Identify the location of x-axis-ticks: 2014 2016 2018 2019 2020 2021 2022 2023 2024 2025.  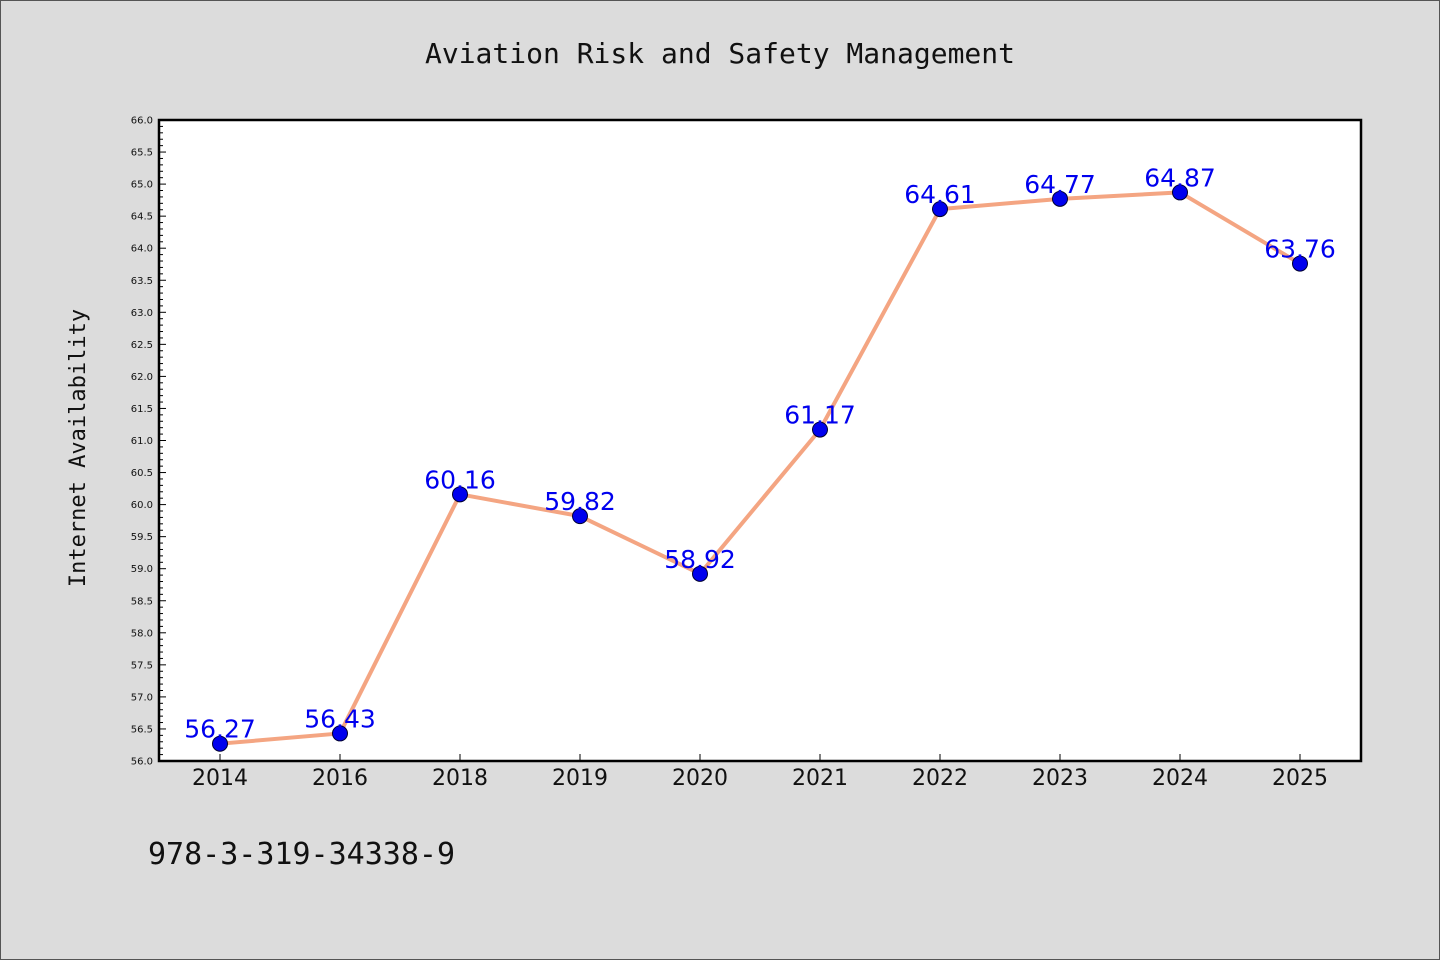
(760, 772).